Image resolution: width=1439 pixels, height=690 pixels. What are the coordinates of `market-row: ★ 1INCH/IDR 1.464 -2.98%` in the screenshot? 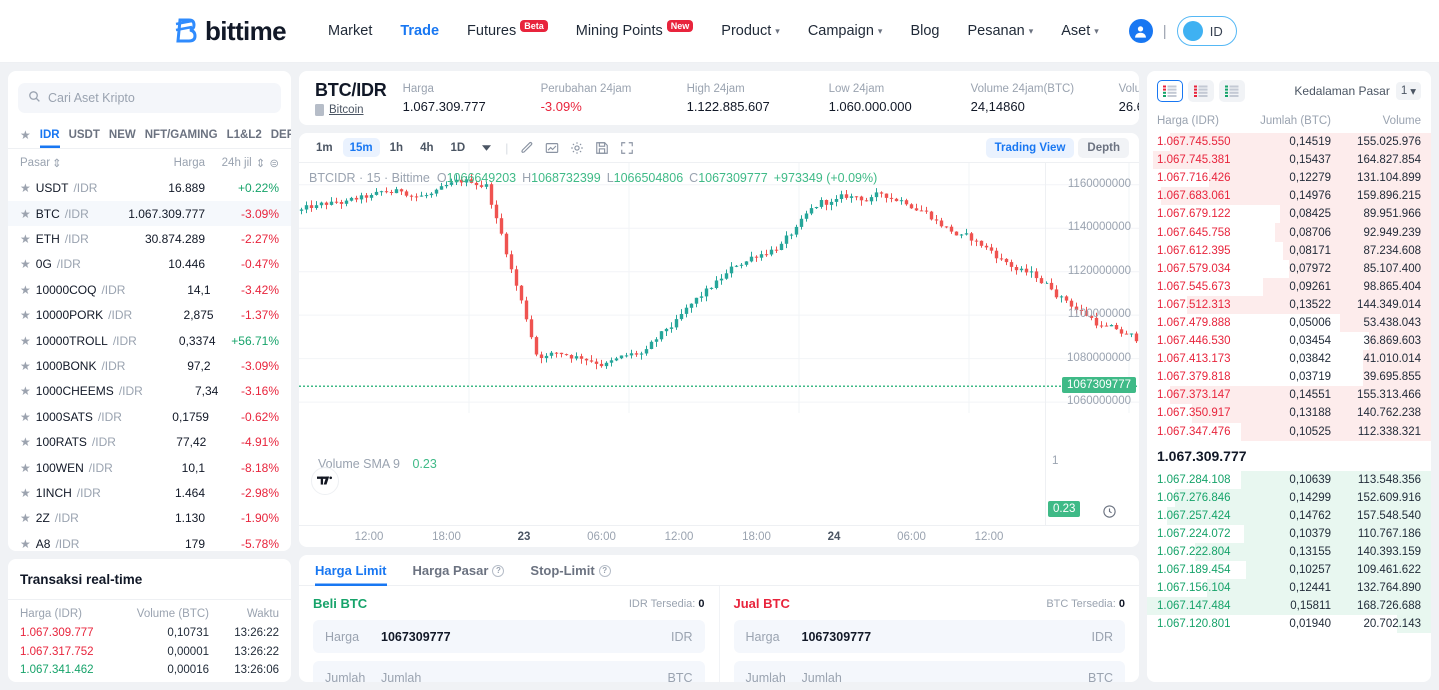 It's located at (149, 492).